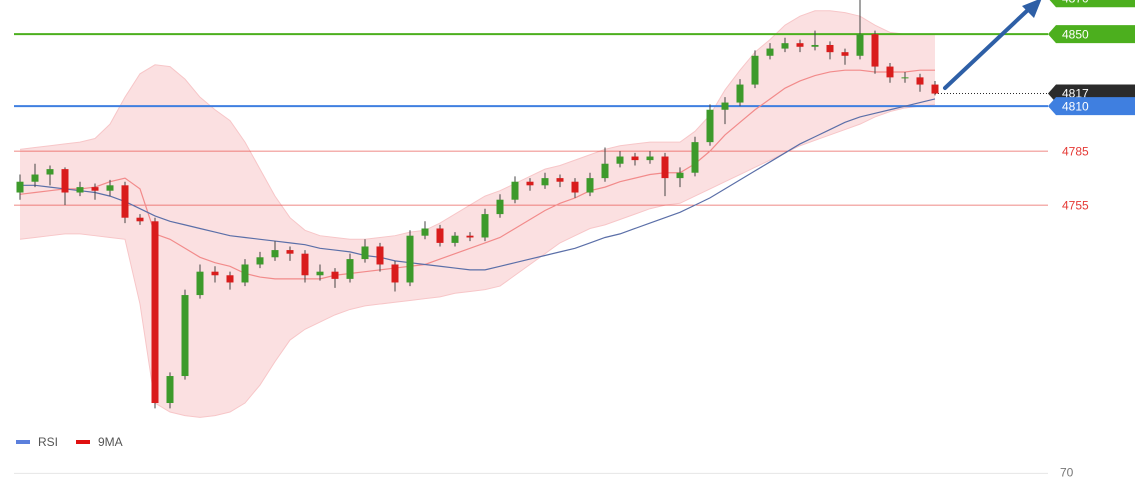  What do you see at coordinates (544, 457) in the screenshot?
I see `rsi-panel: RSI 9MA 70` at bounding box center [544, 457].